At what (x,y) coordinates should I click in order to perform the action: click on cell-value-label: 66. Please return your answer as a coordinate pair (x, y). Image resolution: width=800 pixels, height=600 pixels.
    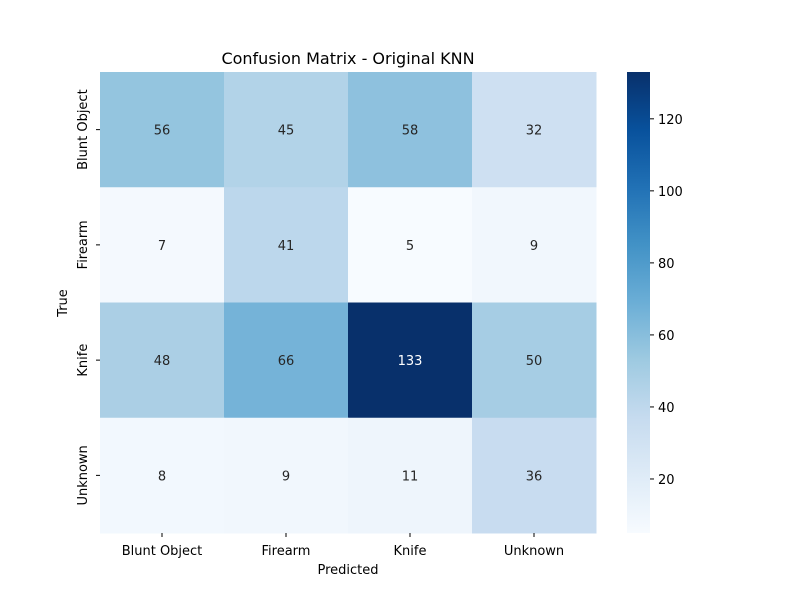
    Looking at the image, I should click on (286, 361).